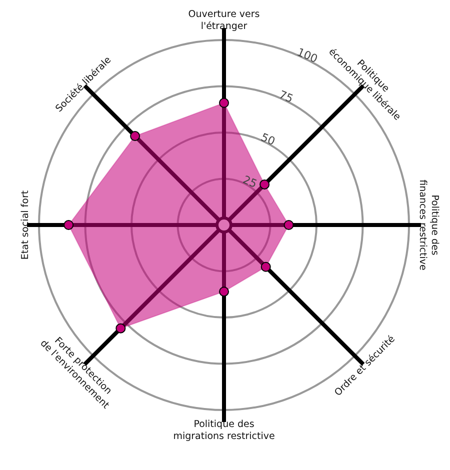 Image resolution: width=450 pixels, height=470 pixels. What do you see at coordinates (249, 182) in the screenshot?
I see `y-tick-label: 25` at bounding box center [249, 182].